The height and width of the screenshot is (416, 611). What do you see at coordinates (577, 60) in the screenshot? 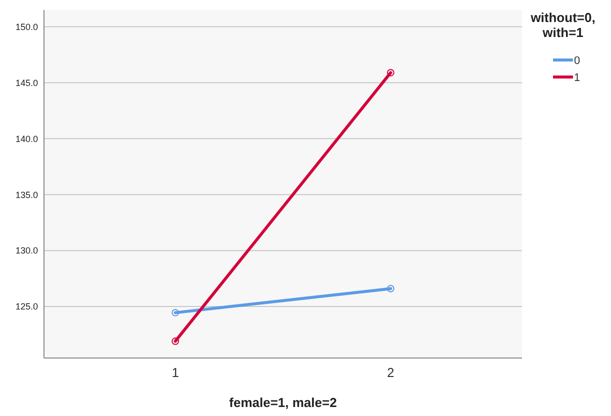
I see `legend-label: 0` at bounding box center [577, 60].